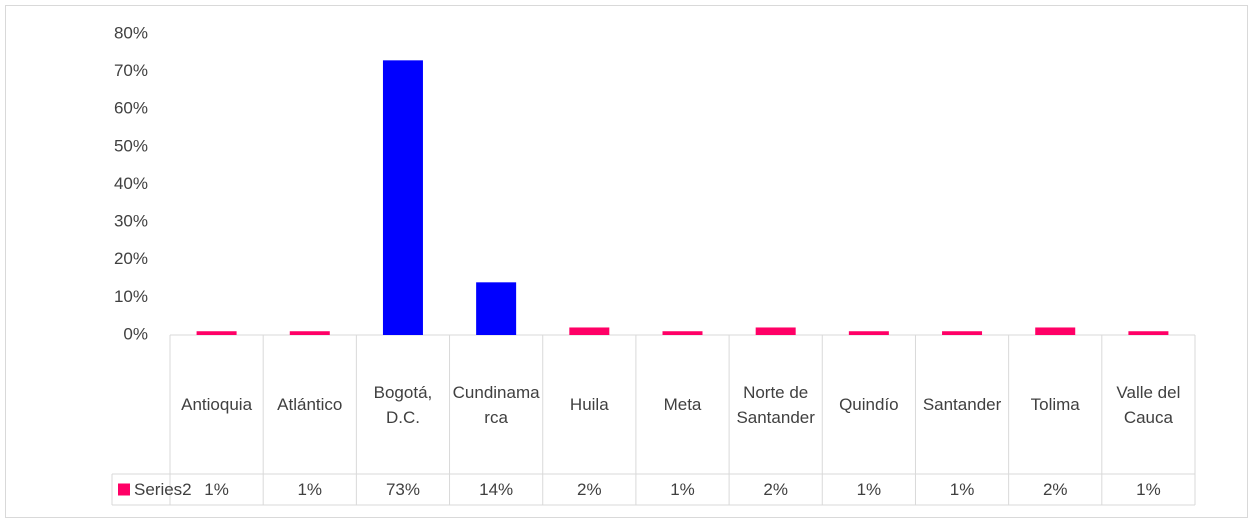 This screenshot has height=523, width=1253. Describe the element at coordinates (496, 489) in the screenshot. I see `data-table-value: 14%` at that location.